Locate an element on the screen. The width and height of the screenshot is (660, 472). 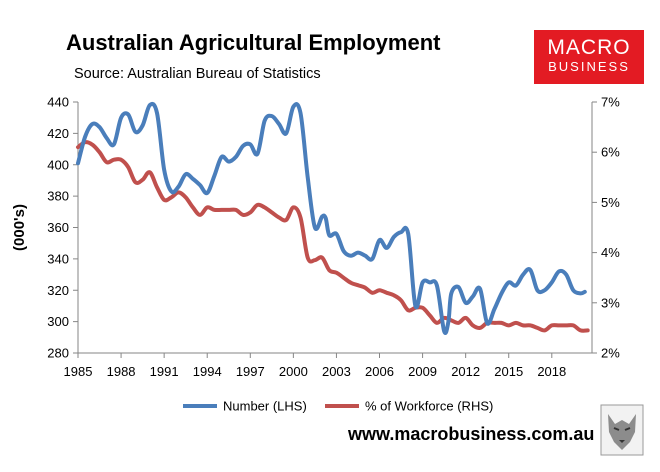
chart-subtitle: Source: Australian Bureau of Statistics is located at coordinates (197, 74).